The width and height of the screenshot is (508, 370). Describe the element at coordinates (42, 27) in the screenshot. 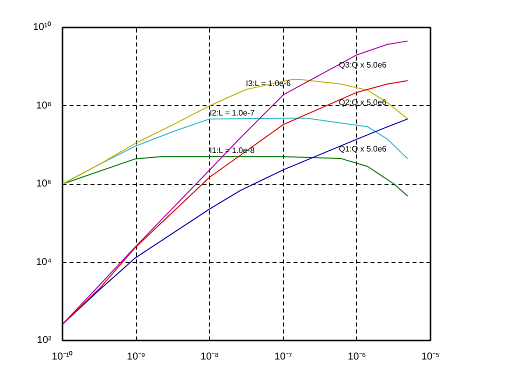

I see `y-tick-label: 10¹⁰` at that location.